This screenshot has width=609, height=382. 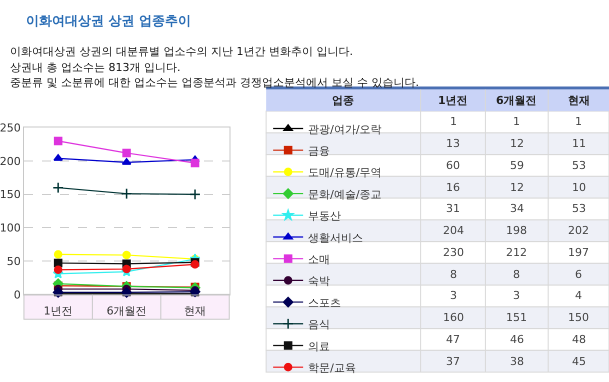 What do you see at coordinates (319, 281) in the screenshot?
I see `legend-label: 숙박` at bounding box center [319, 281].